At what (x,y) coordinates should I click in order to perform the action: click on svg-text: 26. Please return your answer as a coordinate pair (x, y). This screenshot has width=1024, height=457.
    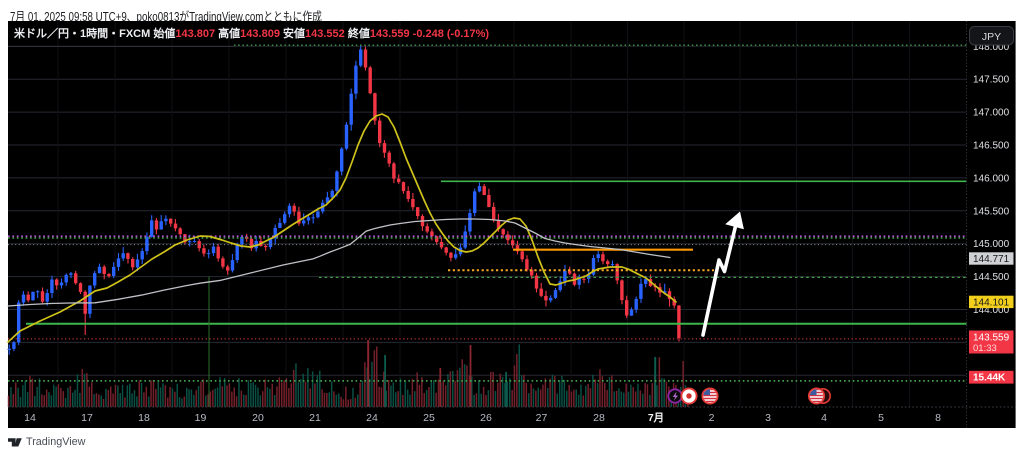
    Looking at the image, I should click on (486, 418).